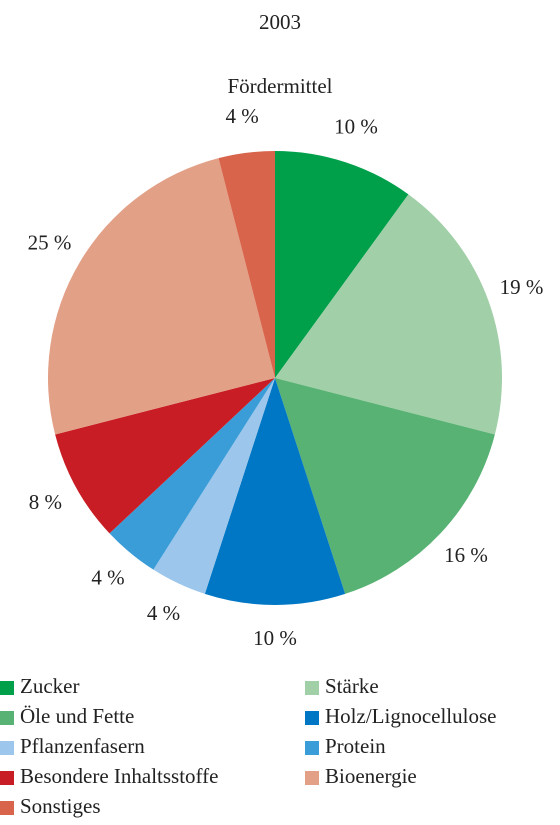 The width and height of the screenshot is (560, 825). Describe the element at coordinates (49, 686) in the screenshot. I see `legend-label: Zucker` at that location.